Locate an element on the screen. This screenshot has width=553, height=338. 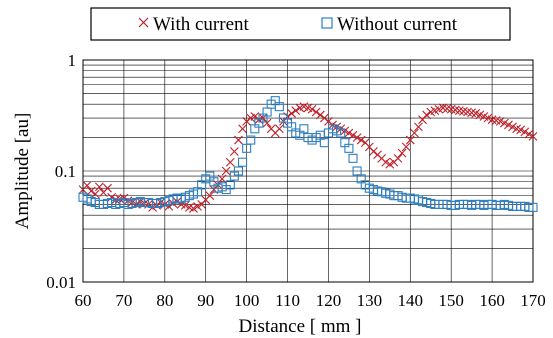
x-tick-label: 80 is located at coordinates (164, 300).